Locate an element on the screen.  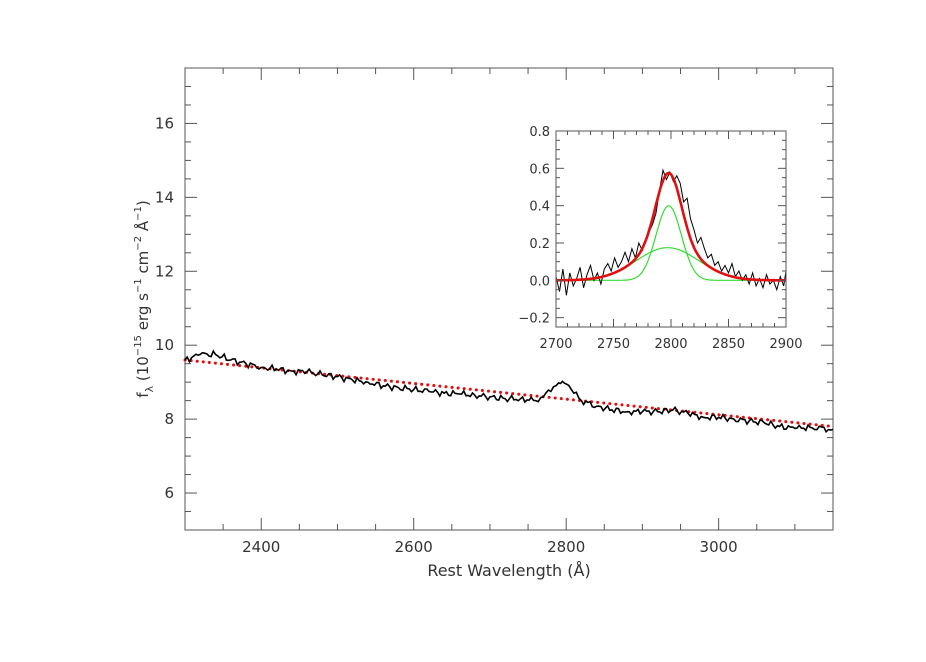
spectrum-line is located at coordinates (509, 391).